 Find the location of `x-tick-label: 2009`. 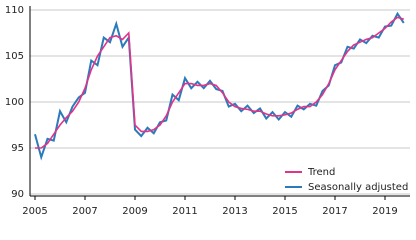

x-tick-label: 2009 is located at coordinates (134, 211).